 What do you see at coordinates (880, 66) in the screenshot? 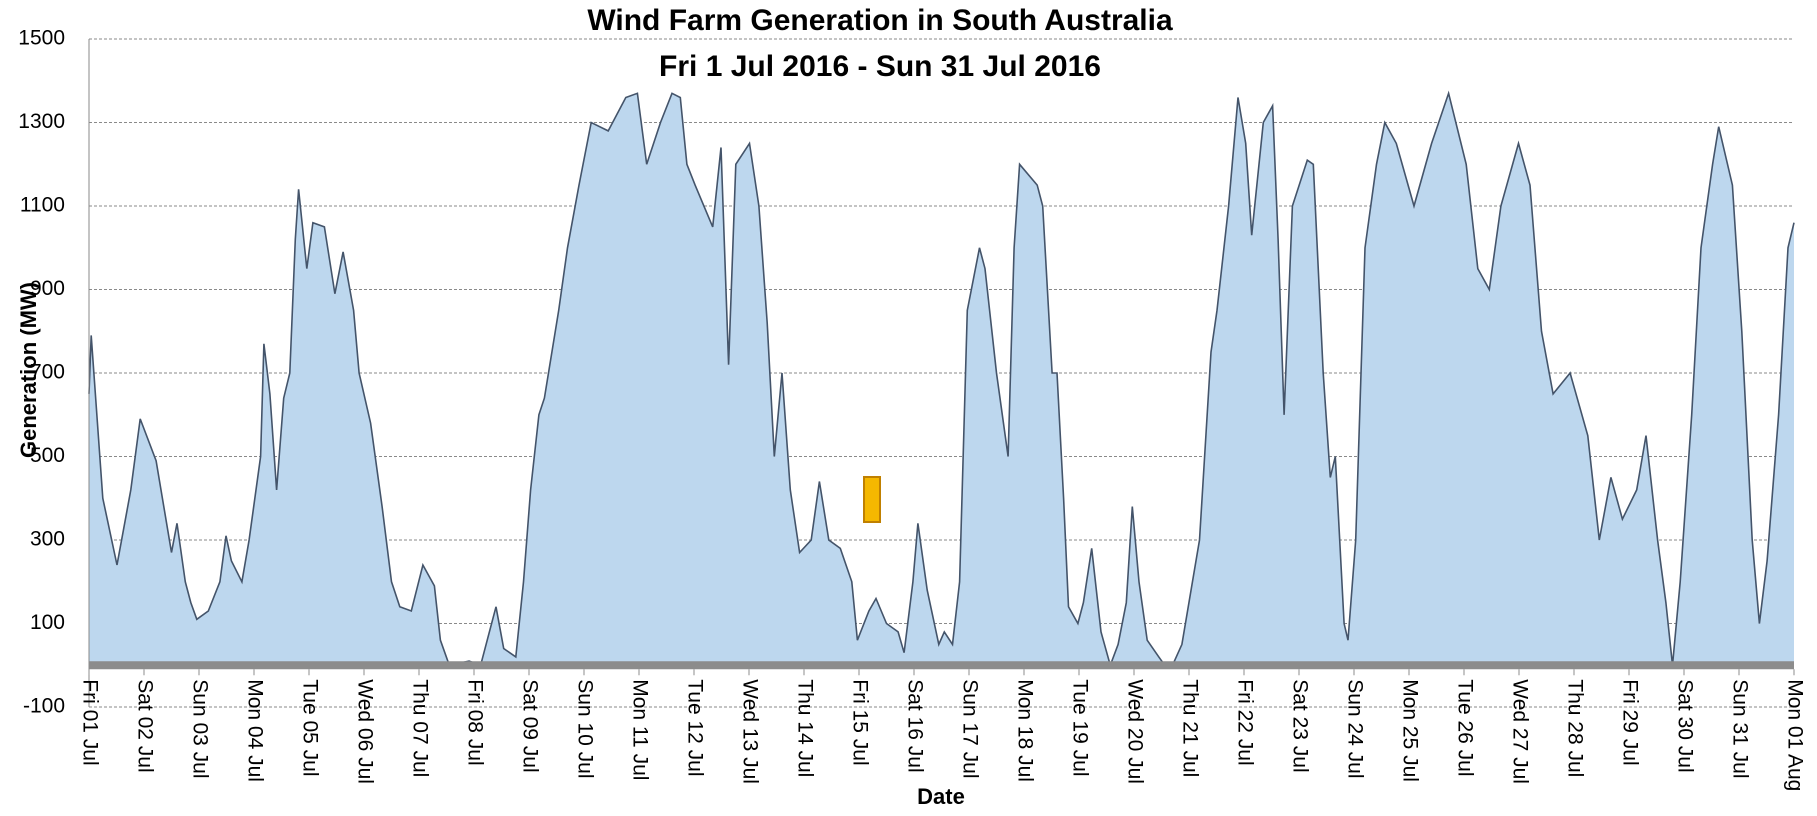
I see `chart-subtitle: Fri 1 Jul 2016 - Sun 31 Jul 2016` at bounding box center [880, 66].